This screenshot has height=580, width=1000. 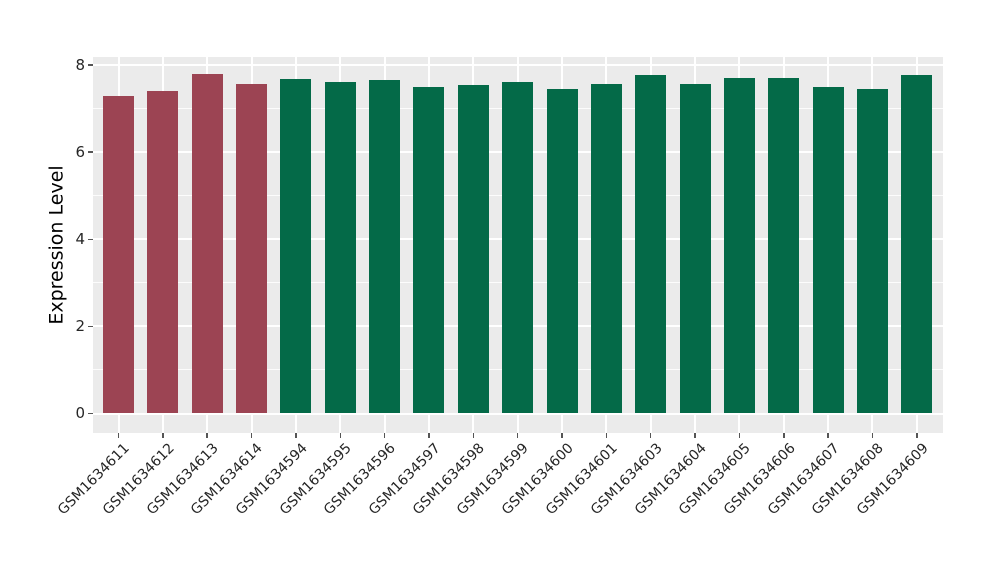 I want to click on y-tick-label: 4, so click(x=80, y=238).